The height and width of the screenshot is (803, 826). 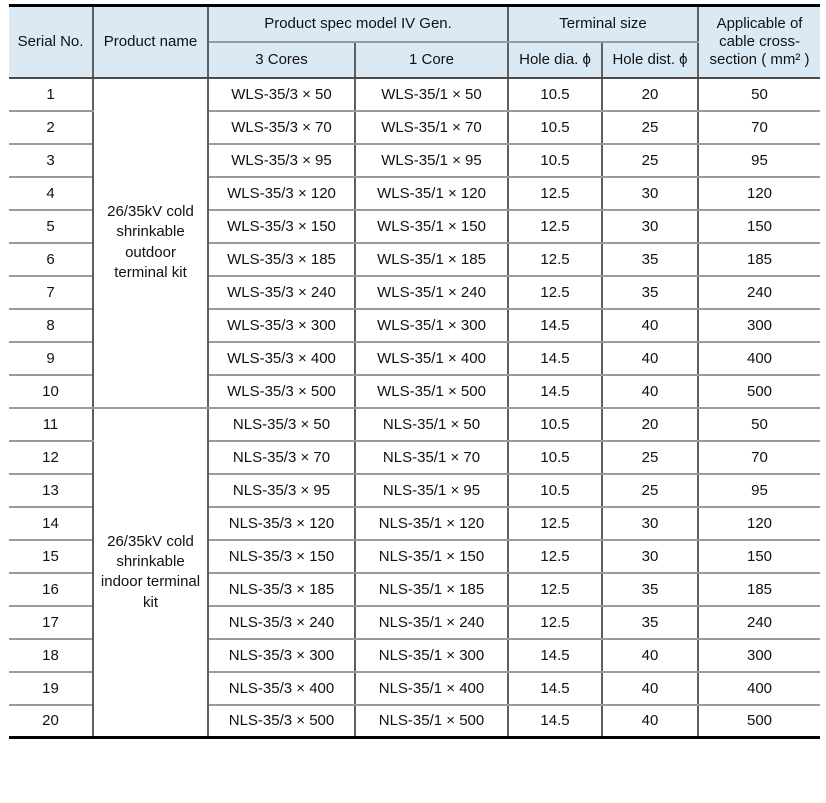 I want to click on serial-cell: 19, so click(x=51, y=688).